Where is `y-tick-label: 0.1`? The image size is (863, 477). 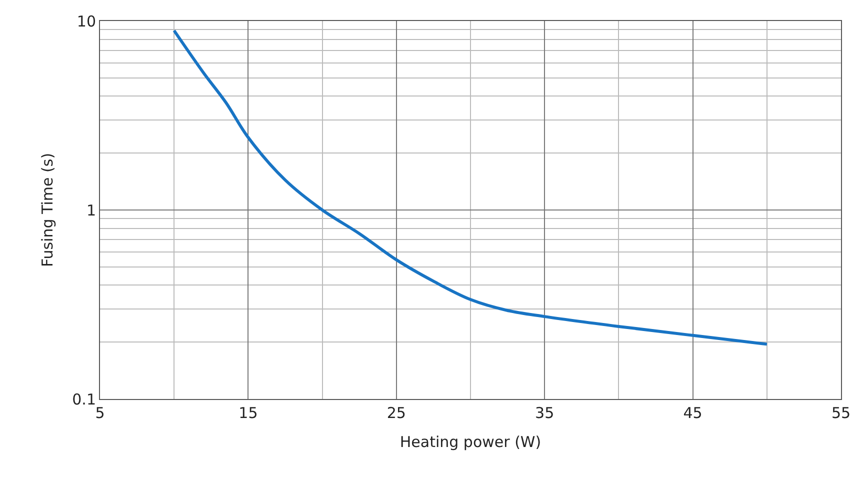
y-tick-label: 0.1 is located at coordinates (84, 399).